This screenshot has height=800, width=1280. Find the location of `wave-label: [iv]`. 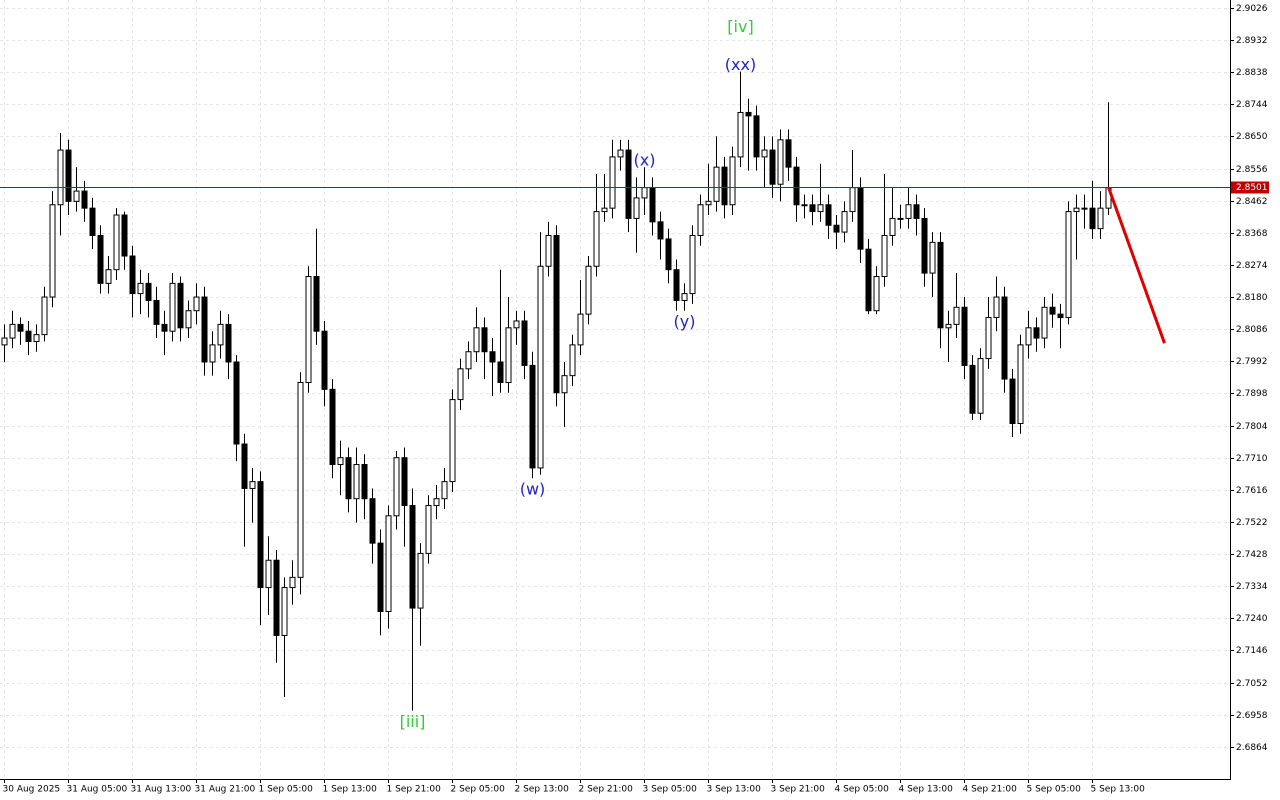

wave-label: [iv] is located at coordinates (740, 26).